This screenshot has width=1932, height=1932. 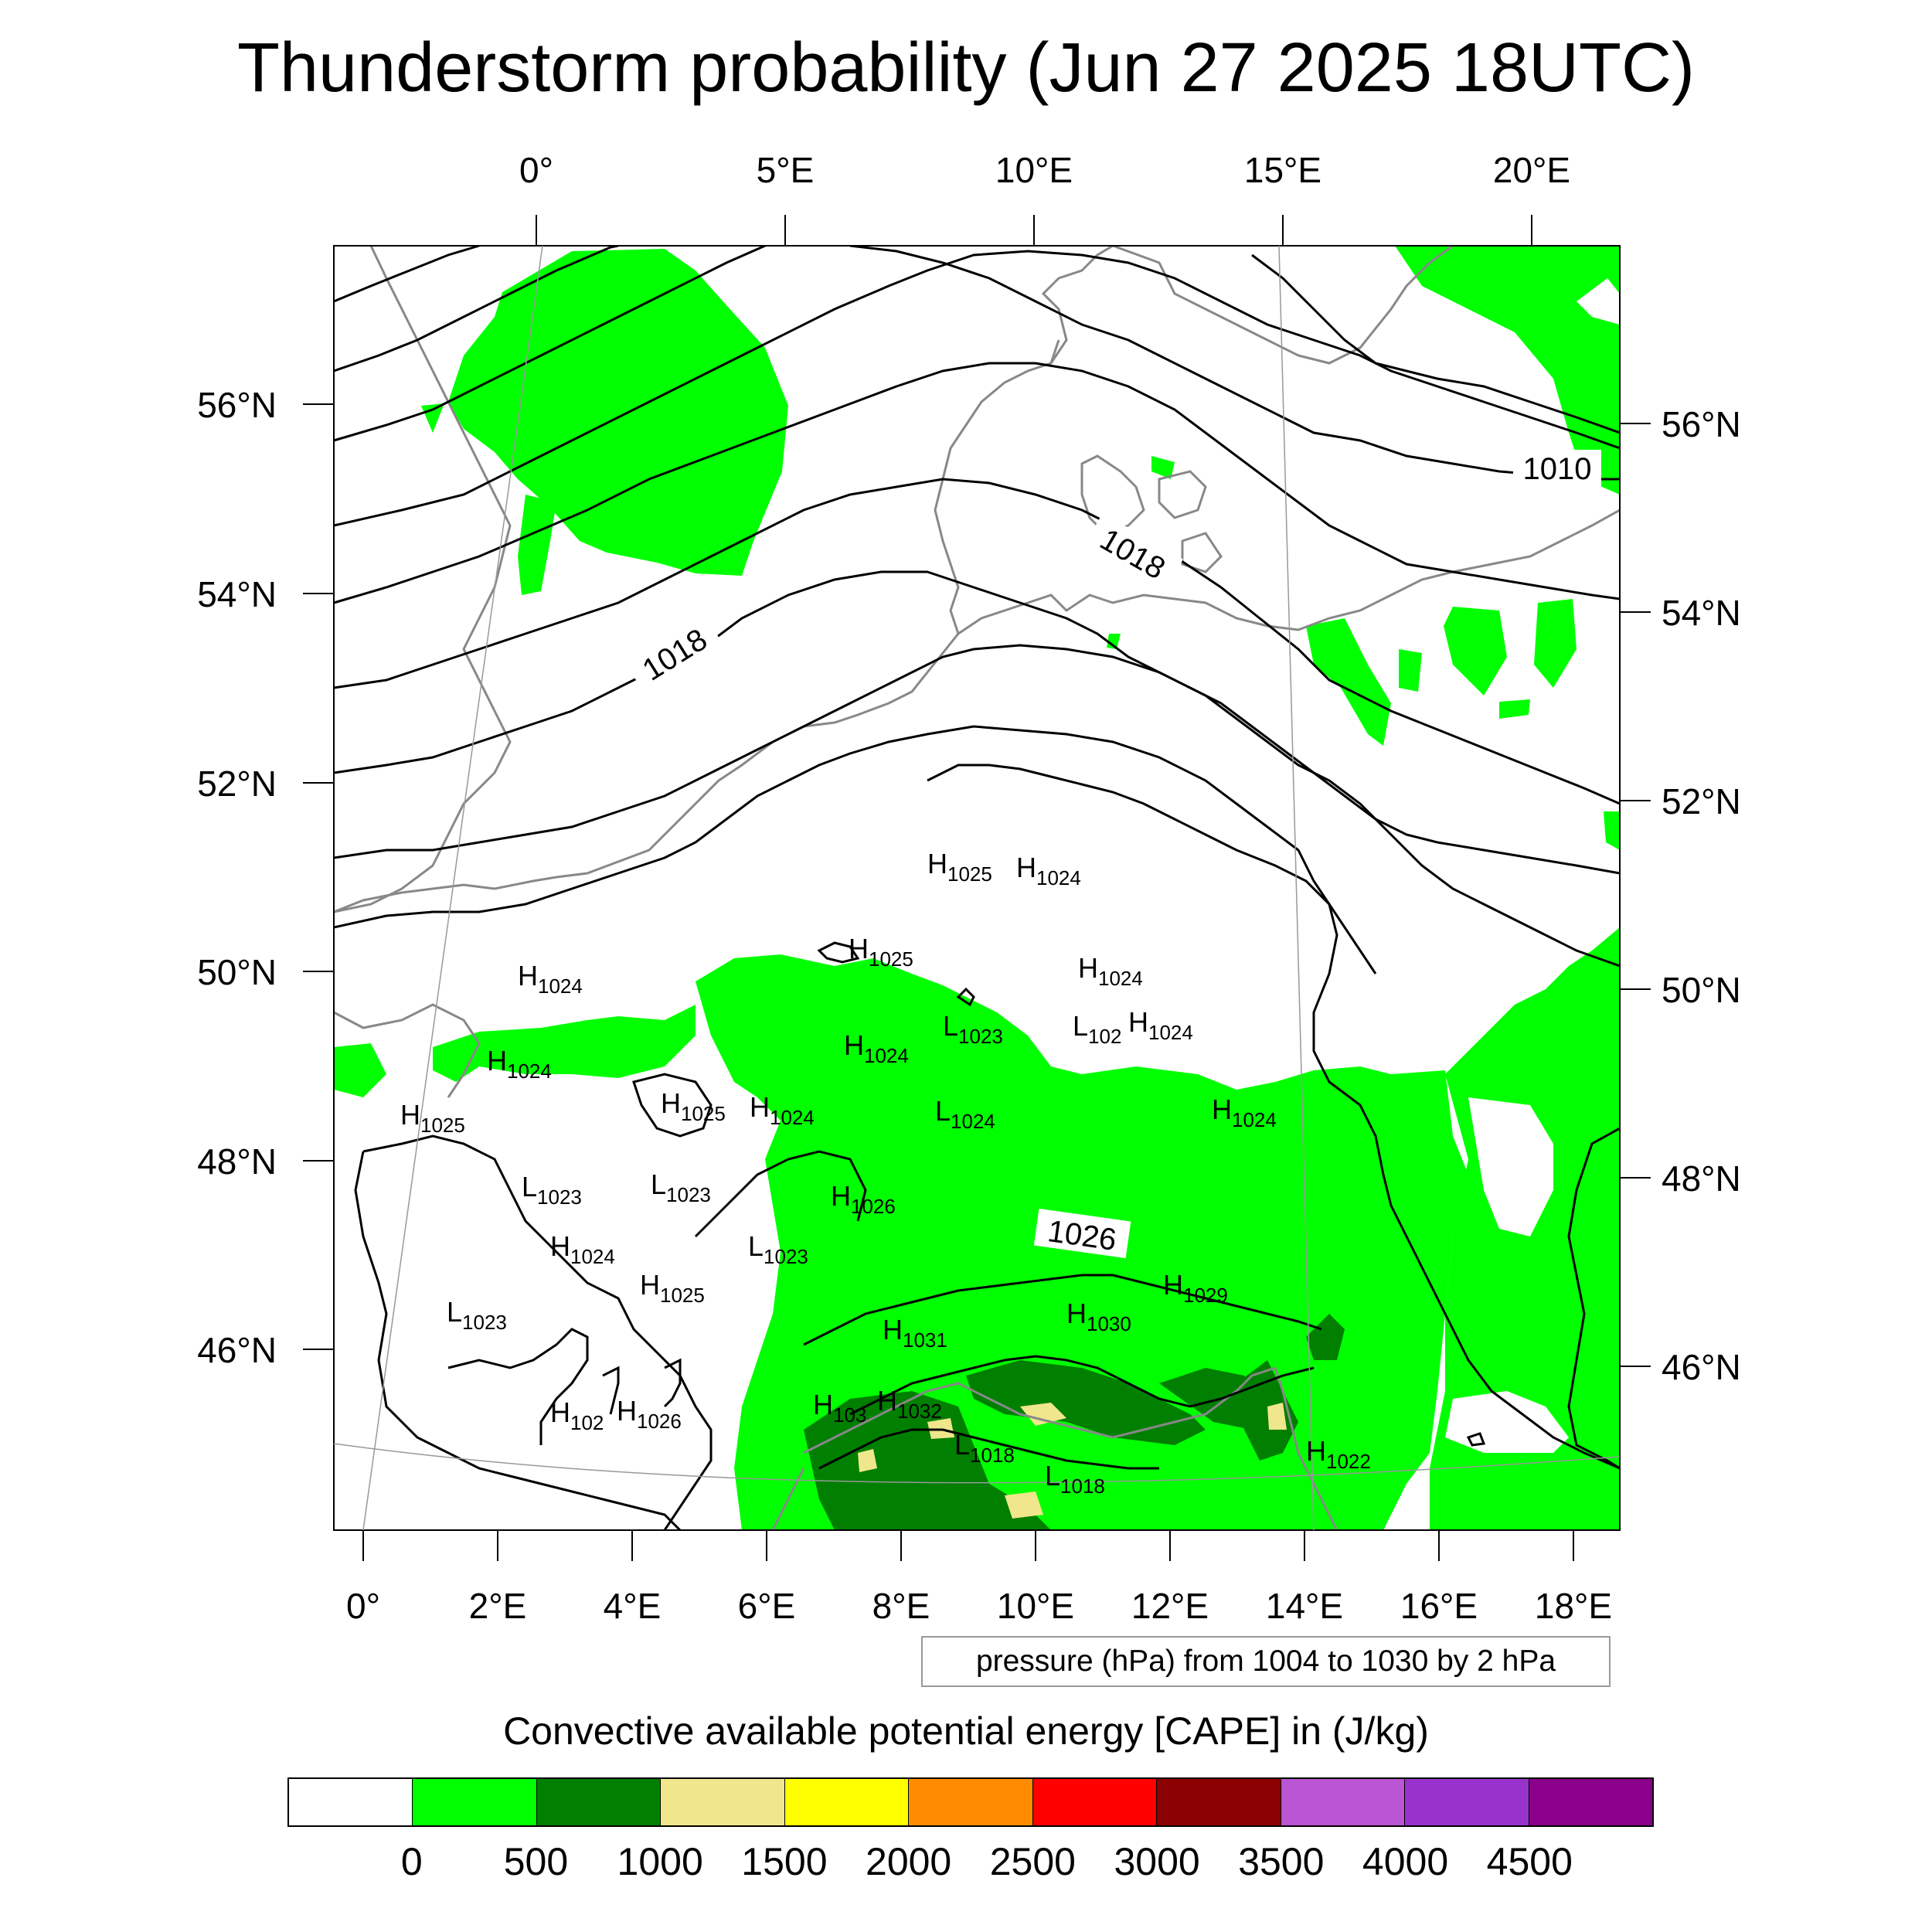 I want to click on bottom-lon-label: 6°E, so click(x=767, y=1606).